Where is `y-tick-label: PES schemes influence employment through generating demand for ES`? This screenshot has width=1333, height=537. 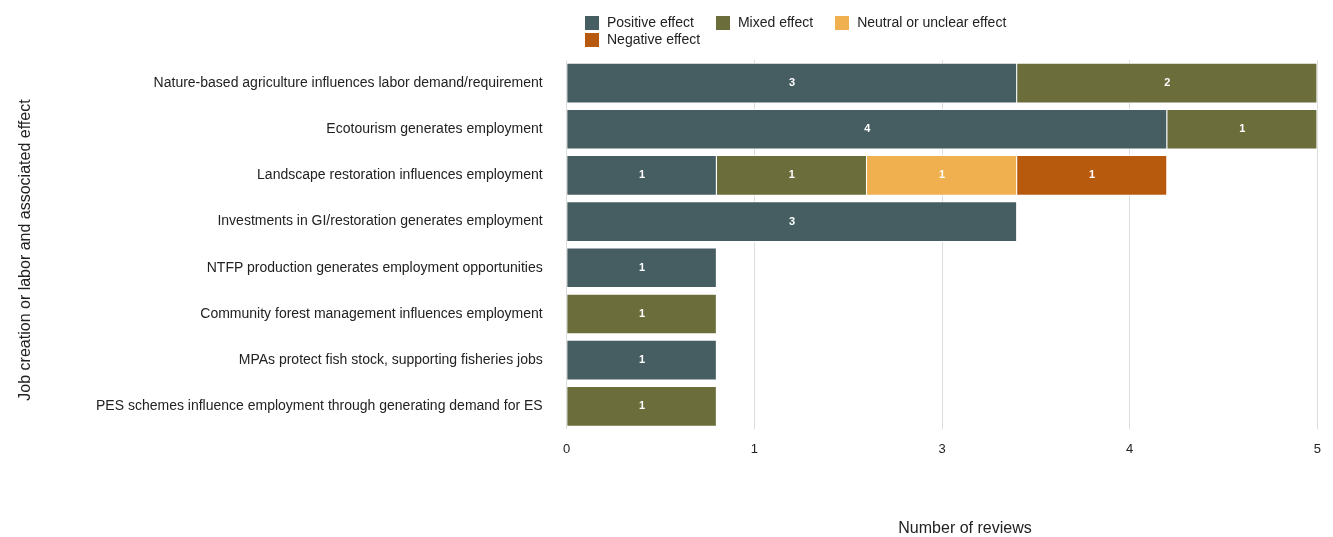 y-tick-label: PES schemes influence employment through generating demand for ES is located at coordinates (319, 405).